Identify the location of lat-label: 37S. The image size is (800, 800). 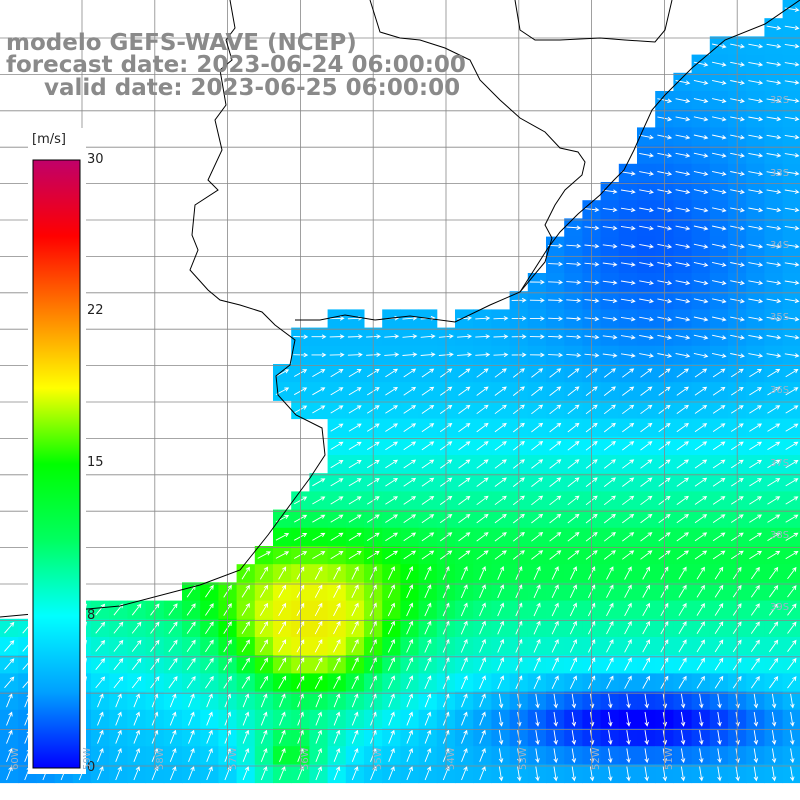
(780, 463).